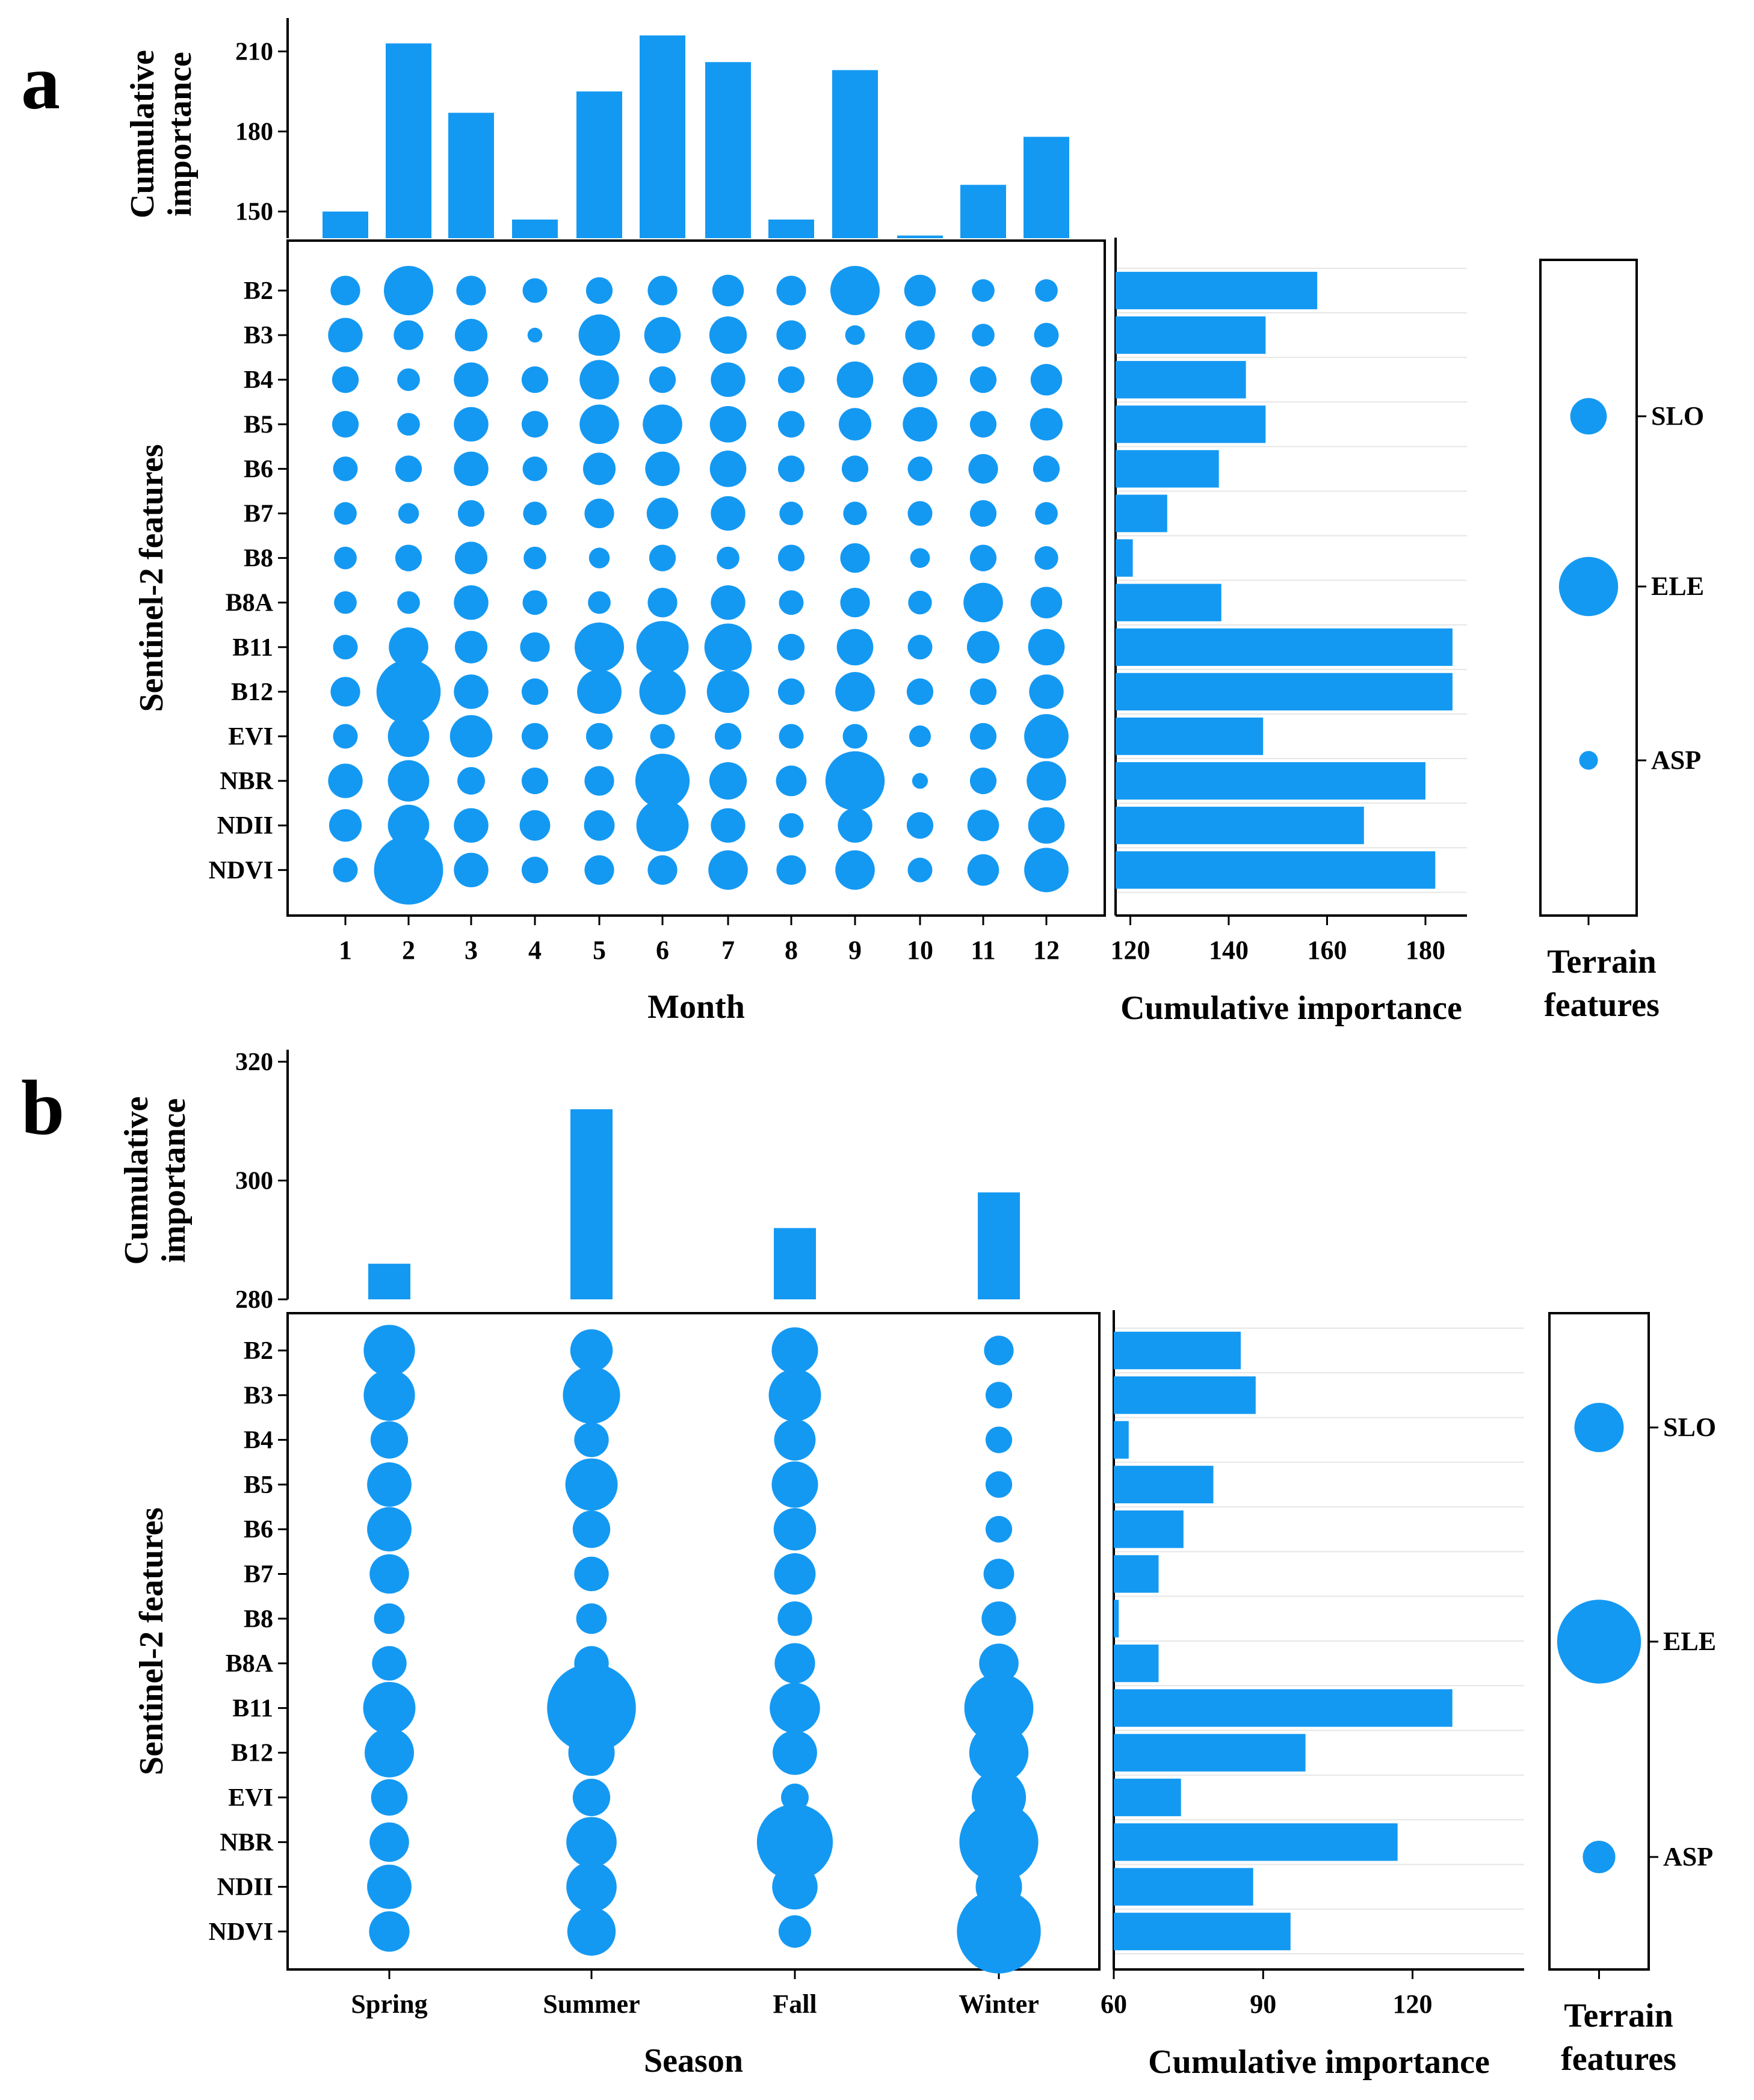 The image size is (1754, 2100). I want to click on y-tick-label: EVI, so click(250, 1798).